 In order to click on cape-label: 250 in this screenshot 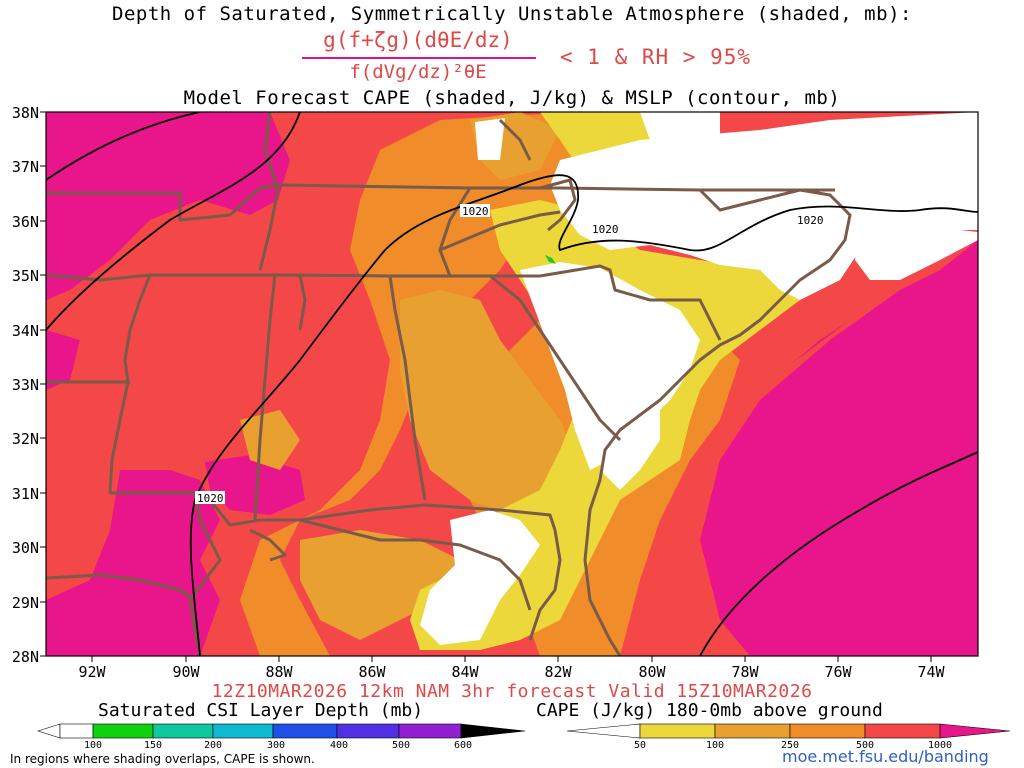, I will do `click(790, 745)`.